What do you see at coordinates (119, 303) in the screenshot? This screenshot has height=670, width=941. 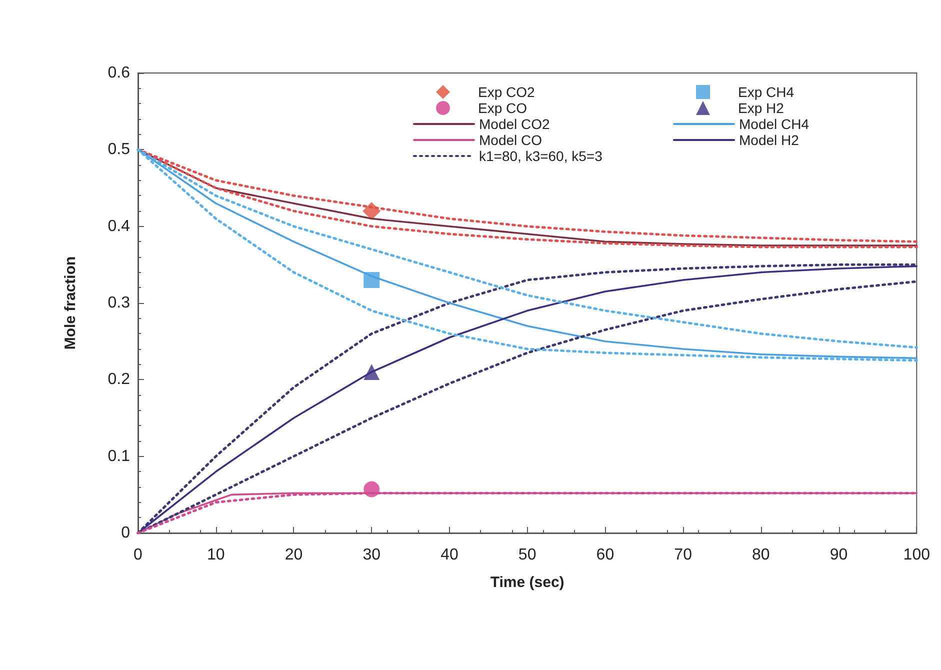 I see `y-tick-label: 0.3` at bounding box center [119, 303].